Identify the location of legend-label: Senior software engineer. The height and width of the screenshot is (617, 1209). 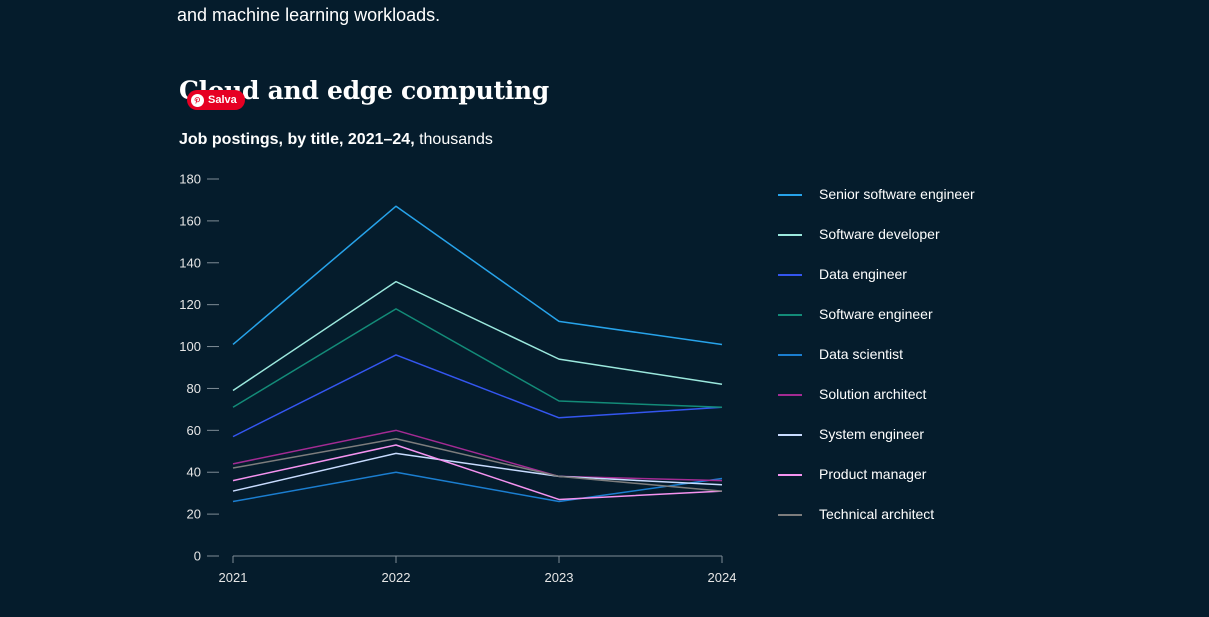
(897, 194).